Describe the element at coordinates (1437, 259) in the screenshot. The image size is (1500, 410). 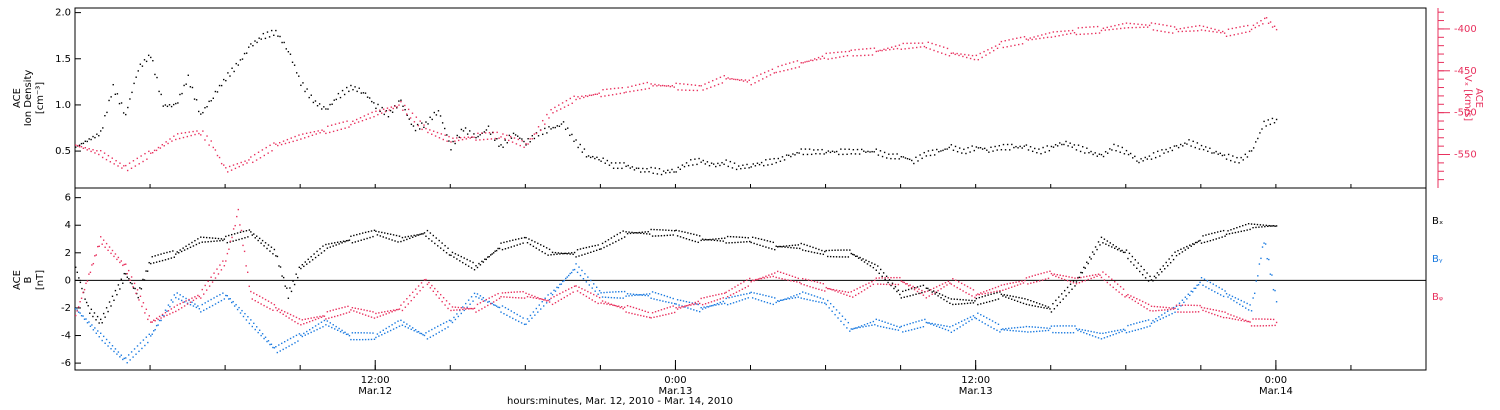
I see `legend-by: Bᵧ` at that location.